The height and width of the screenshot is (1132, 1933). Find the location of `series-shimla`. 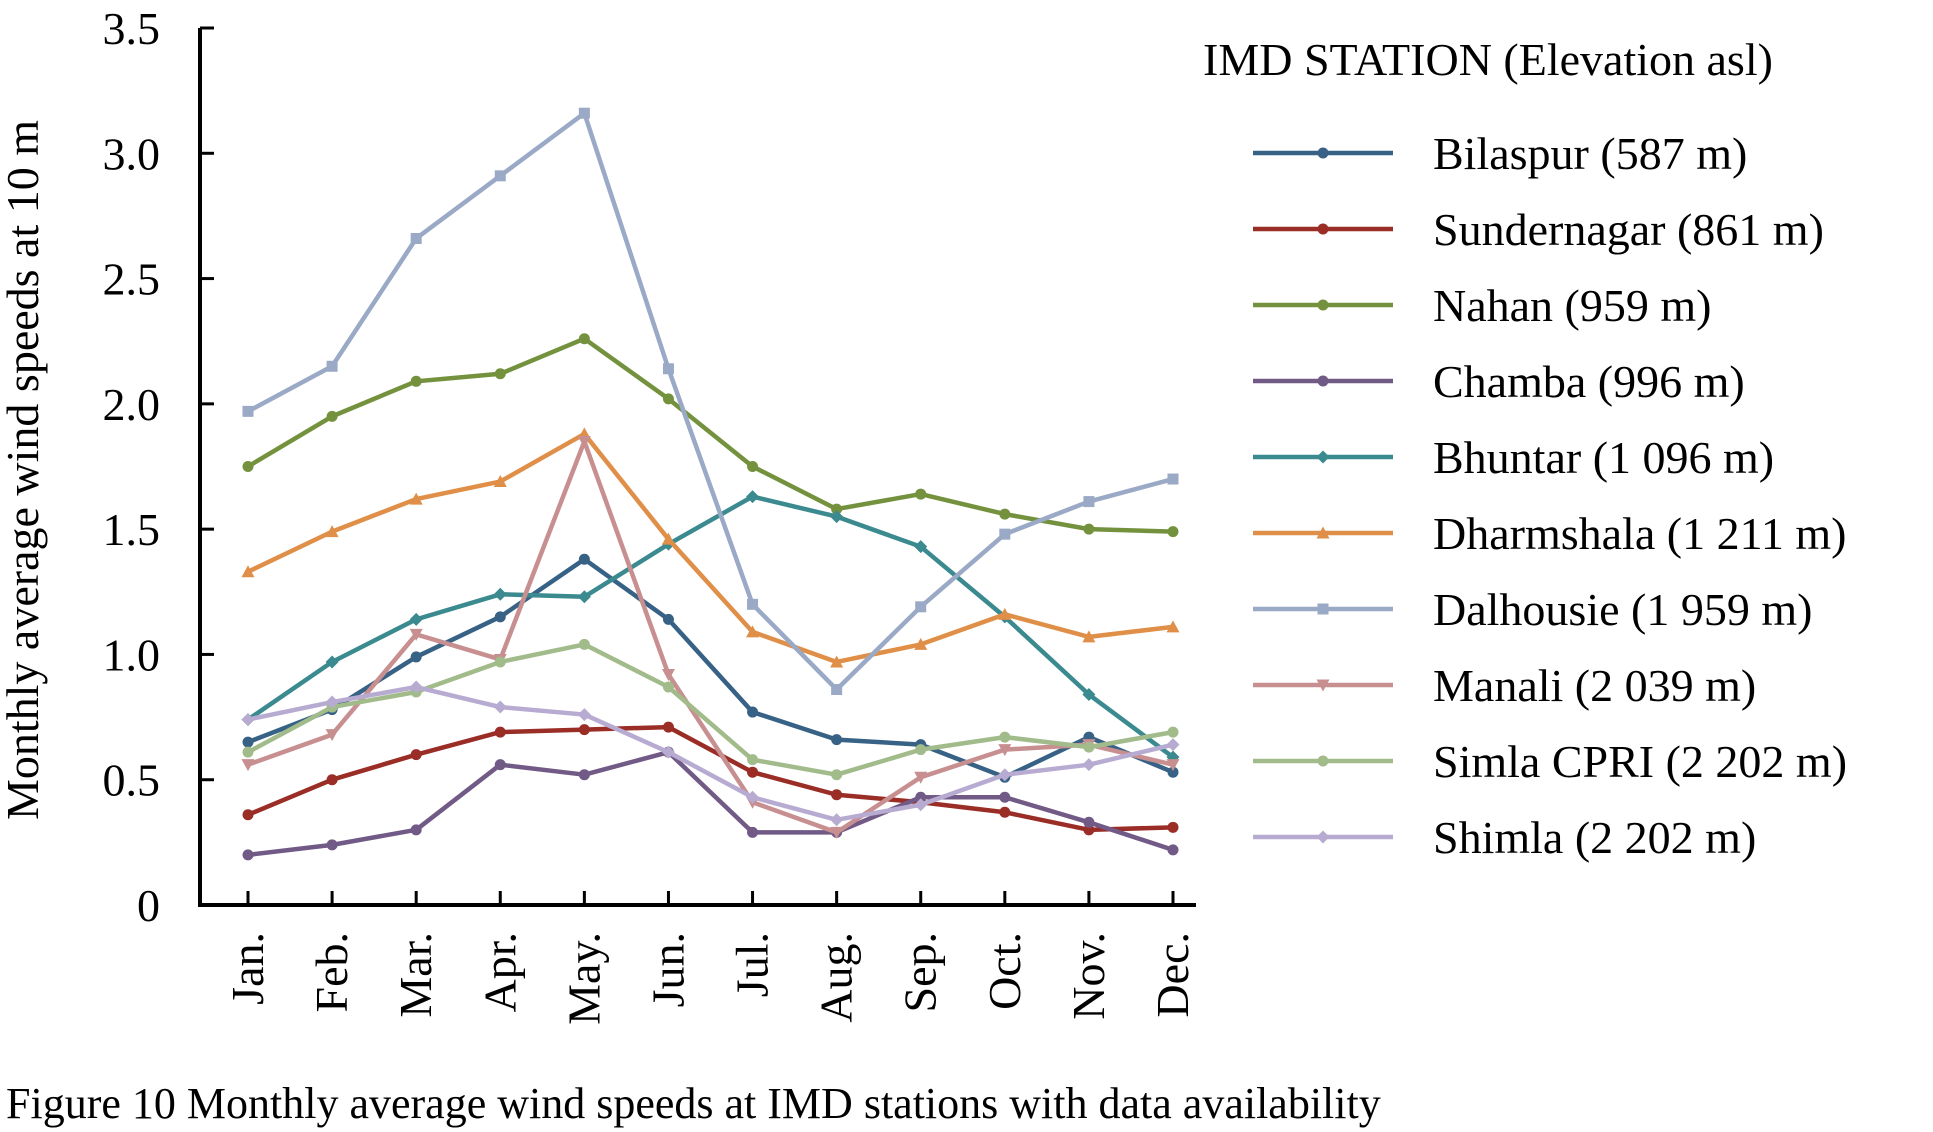

series-shimla is located at coordinates (710, 753).